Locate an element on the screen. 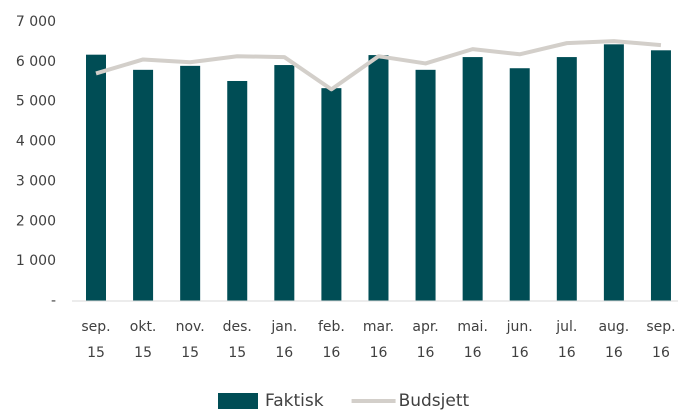 Image resolution: width=678 pixels, height=412 pixels. y-tick-label: 1 000 is located at coordinates (36, 261).